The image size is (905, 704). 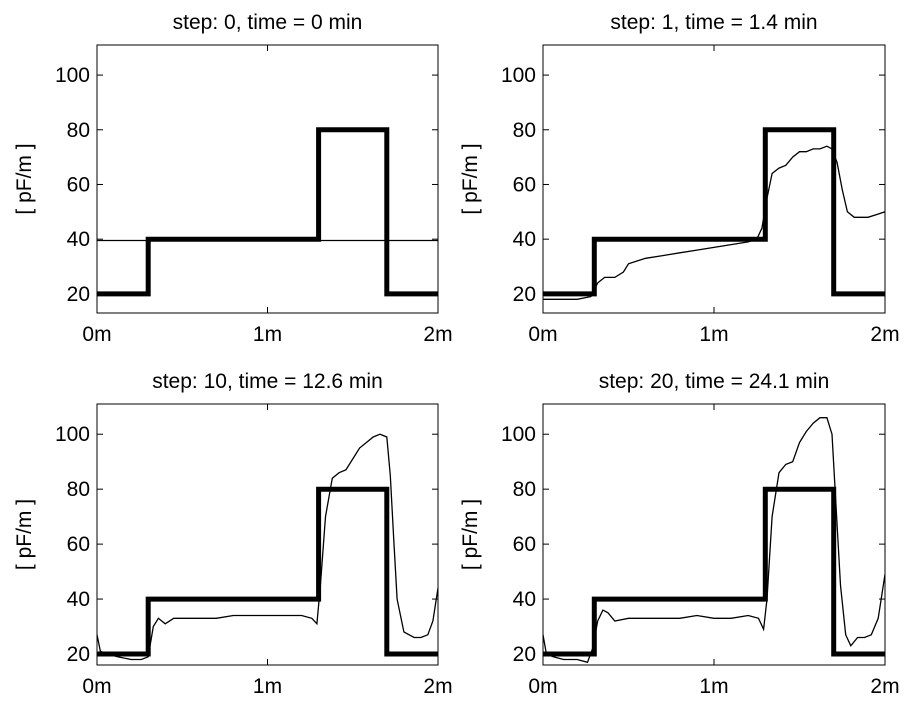 I want to click on chart-title: step: 20, time = 24.1 min, so click(x=714, y=381).